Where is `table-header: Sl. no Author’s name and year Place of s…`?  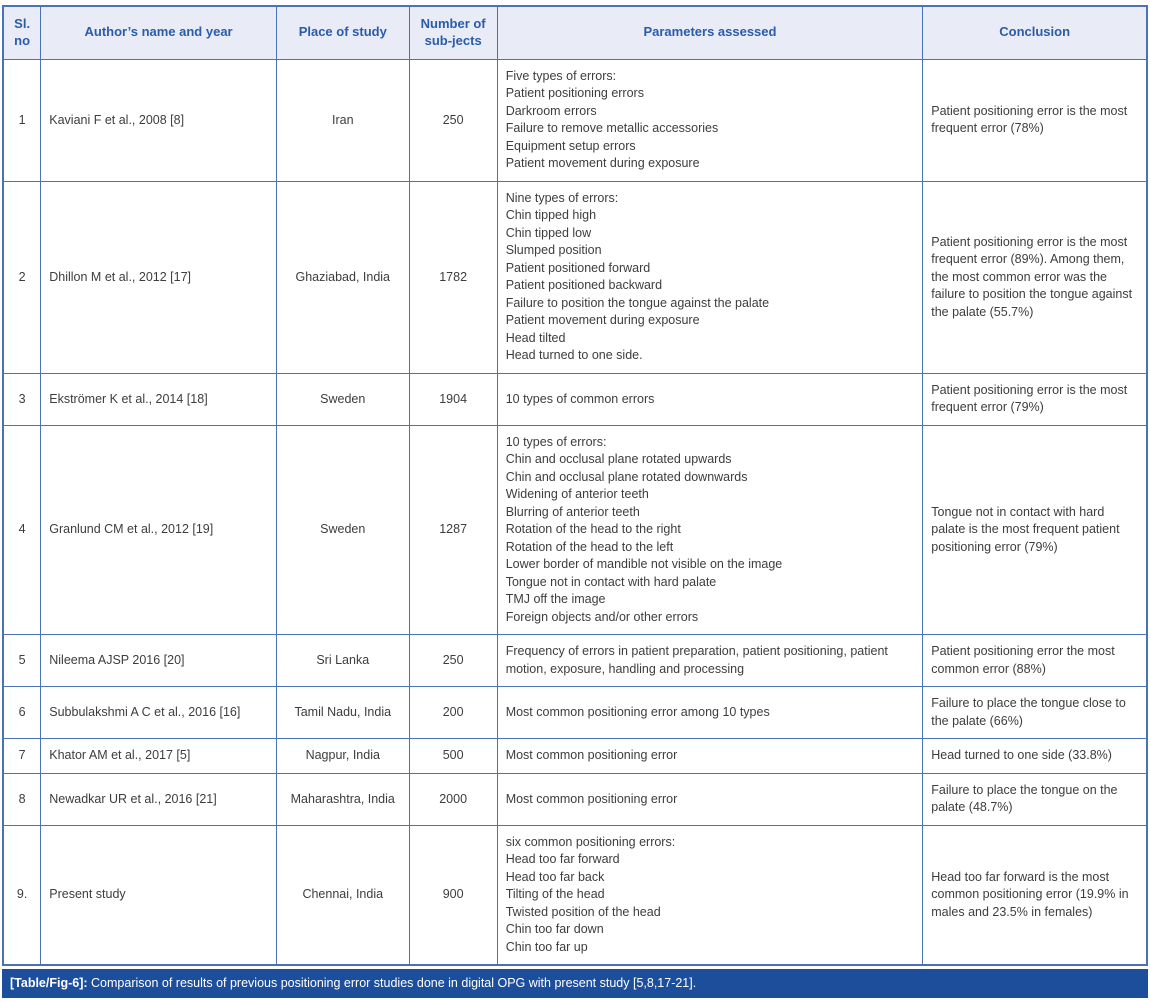 table-header: Sl. no Author’s name and year Place of s… is located at coordinates (575, 32).